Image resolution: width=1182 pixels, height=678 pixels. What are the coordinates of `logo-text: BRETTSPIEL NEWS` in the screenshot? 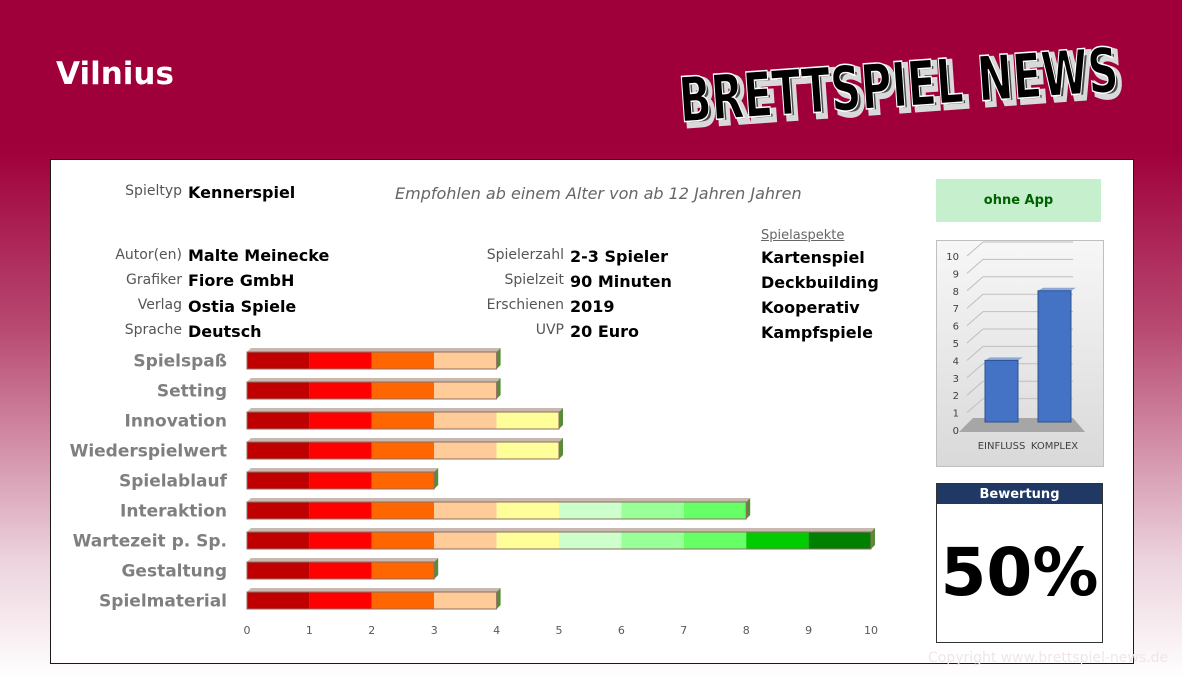 It's located at (899, 82).